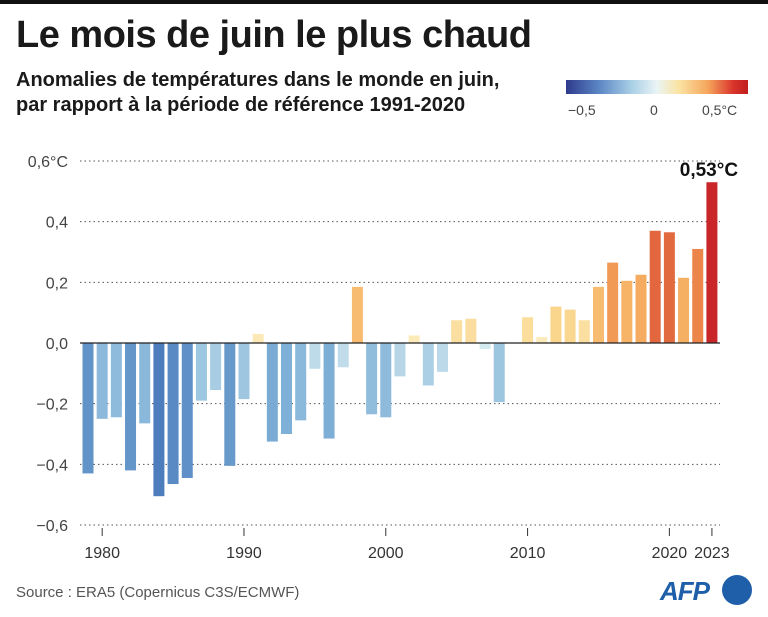  Describe the element at coordinates (244, 553) in the screenshot. I see `x-tick-label: 1990` at that location.